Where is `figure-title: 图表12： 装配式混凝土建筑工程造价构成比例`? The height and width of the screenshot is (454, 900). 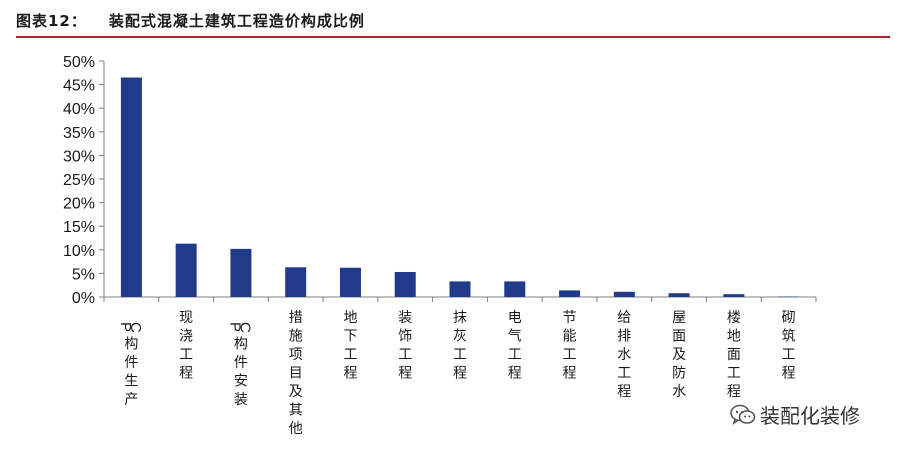
figure-title: 图表12： 装配式混凝土建筑工程造价构成比例 is located at coordinates (190, 20).